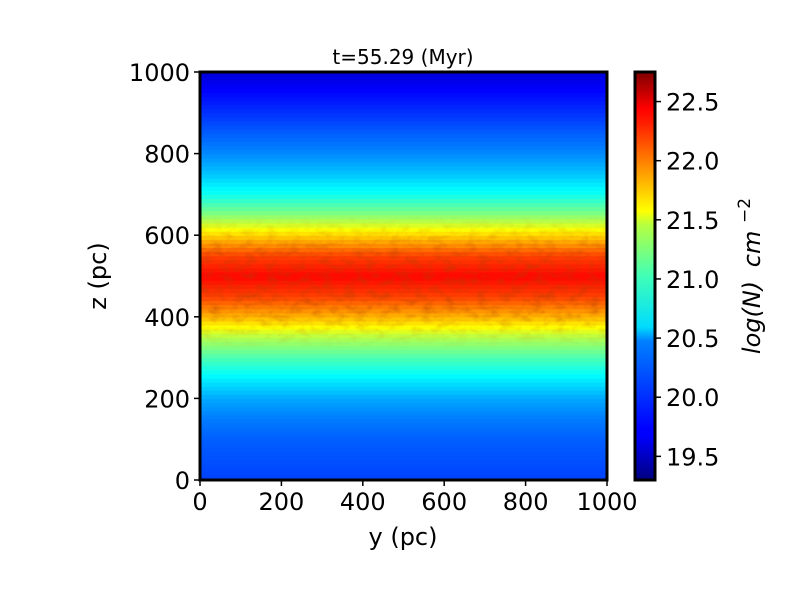 This screenshot has height=600, width=800. What do you see at coordinates (415, 498) in the screenshot?
I see `x-axis: 0 200 400 600 800 1000` at bounding box center [415, 498].